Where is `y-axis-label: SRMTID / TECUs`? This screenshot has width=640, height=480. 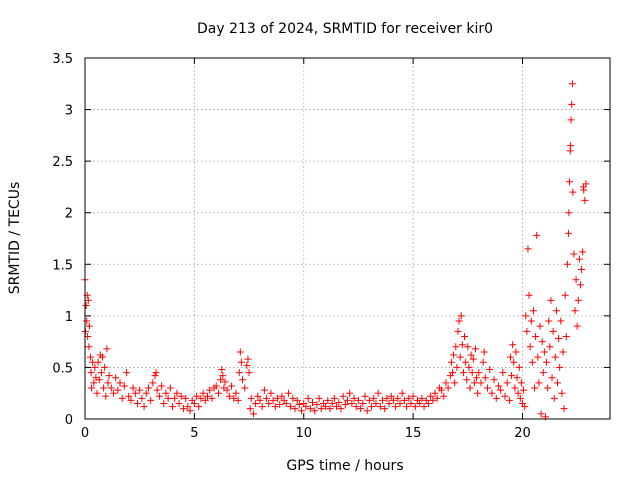
y-axis-label: SRMTID / TECUs is located at coordinates (15, 238).